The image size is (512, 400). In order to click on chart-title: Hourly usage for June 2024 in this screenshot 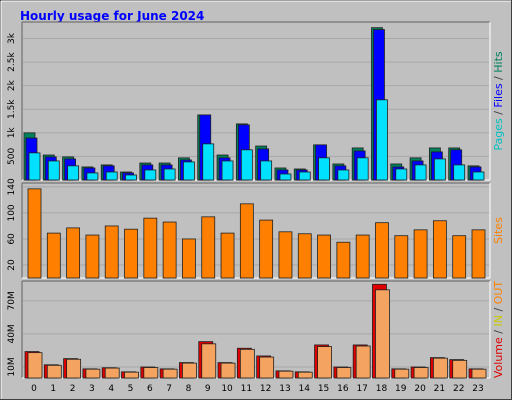, I will do `click(112, 16)`.